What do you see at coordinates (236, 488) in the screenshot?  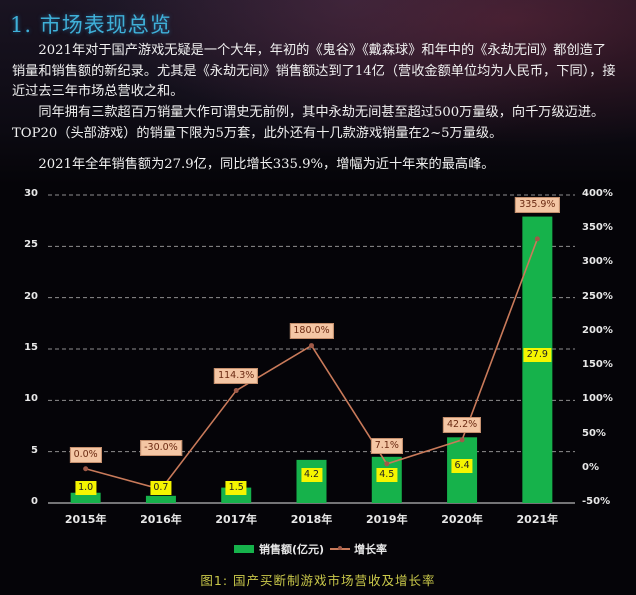 I see `bar-value-label: 1.5` at bounding box center [236, 488].